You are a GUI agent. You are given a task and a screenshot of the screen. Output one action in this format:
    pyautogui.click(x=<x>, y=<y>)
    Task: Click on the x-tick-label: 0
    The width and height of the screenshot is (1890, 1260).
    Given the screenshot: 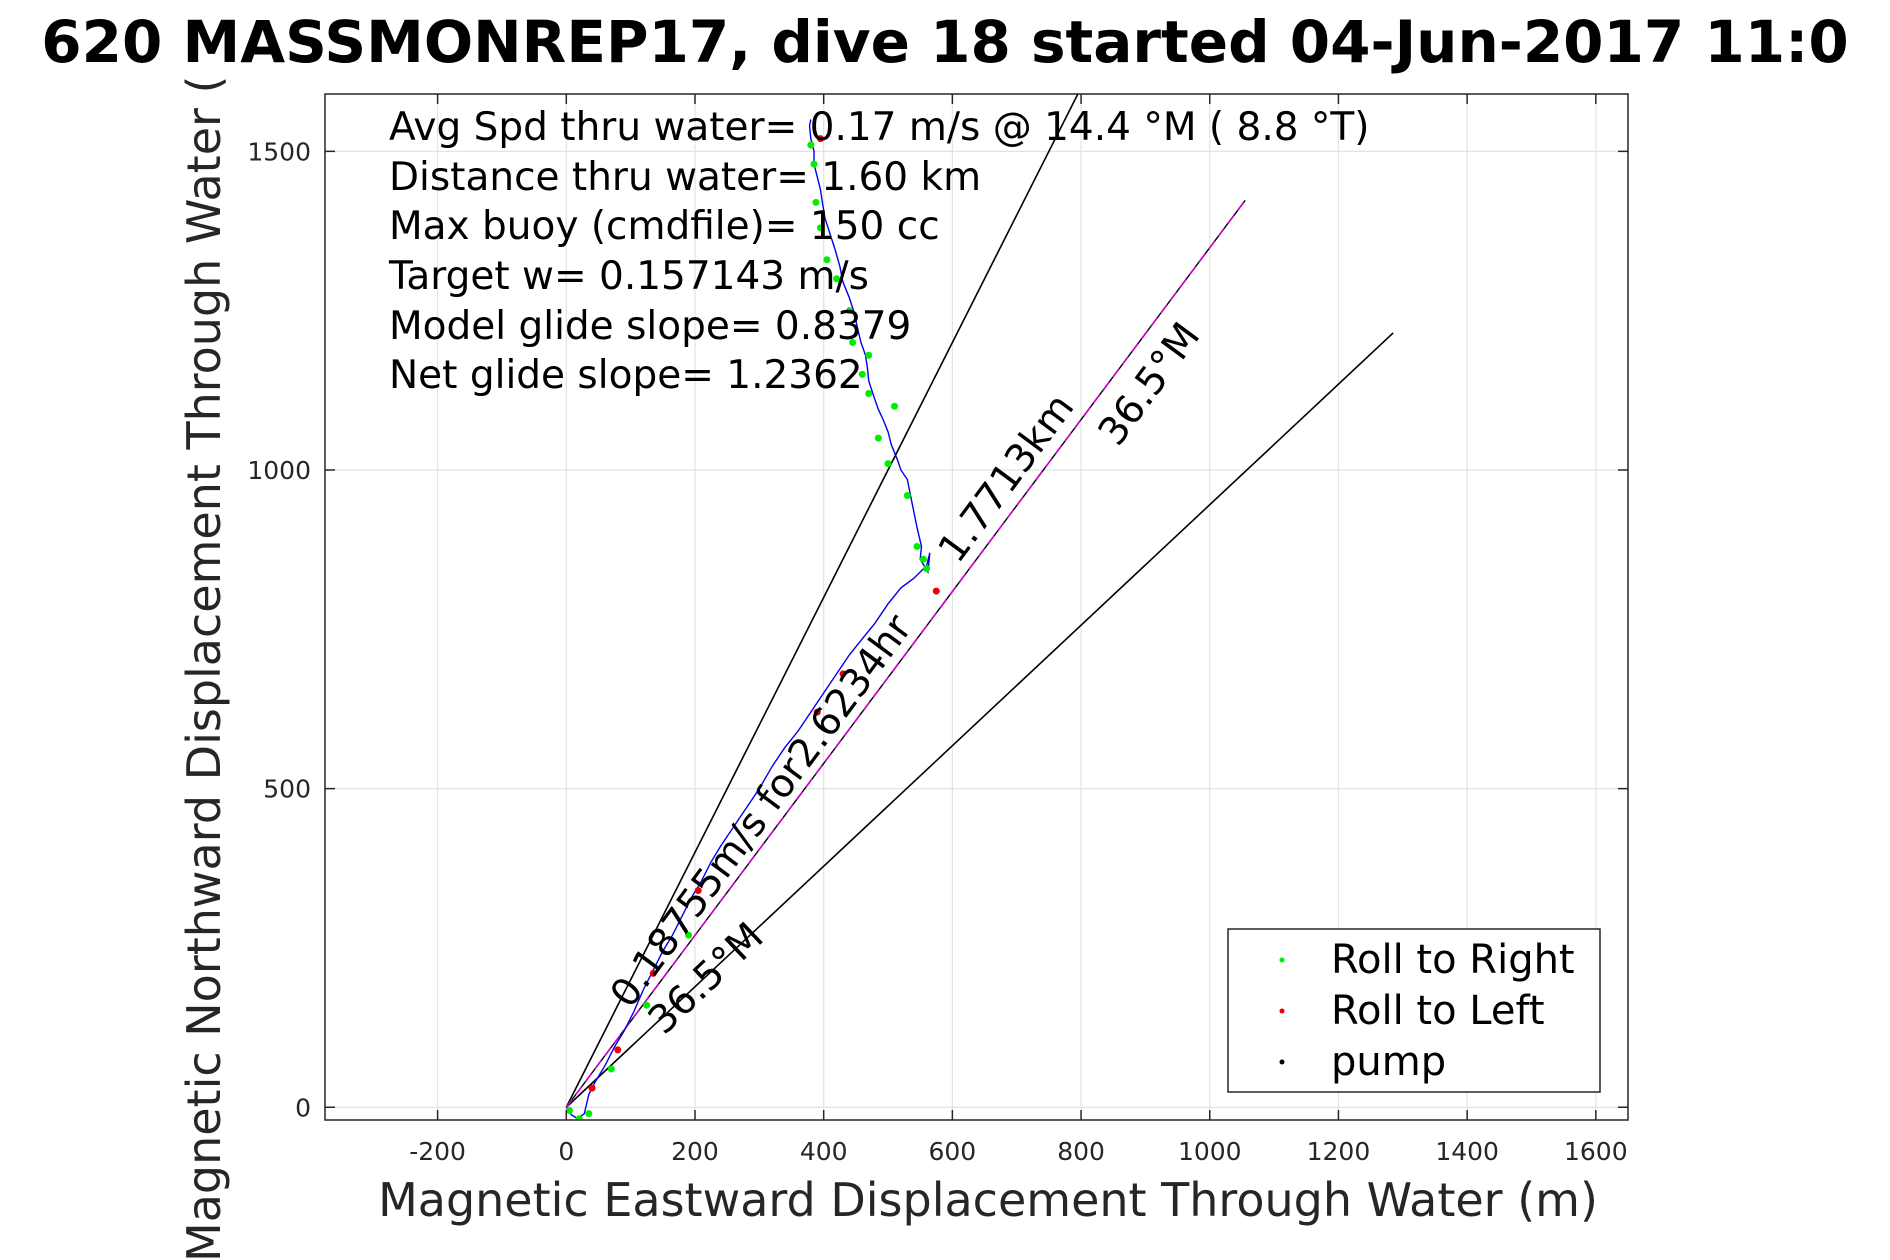 What is the action you would take?
    pyautogui.click(x=566, y=1151)
    